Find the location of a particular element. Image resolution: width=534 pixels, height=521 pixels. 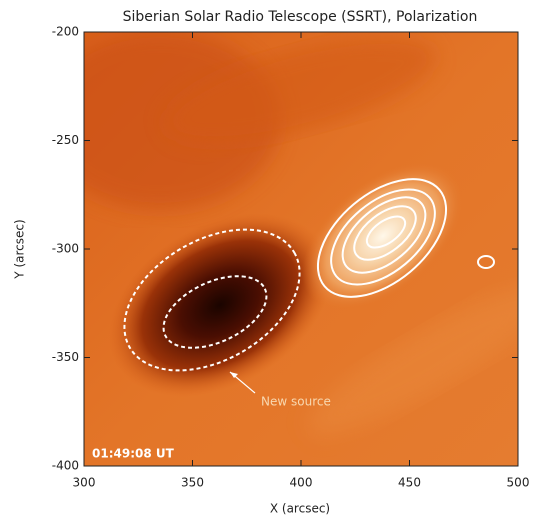

y-tick-label: -200 is located at coordinates (65, 32).